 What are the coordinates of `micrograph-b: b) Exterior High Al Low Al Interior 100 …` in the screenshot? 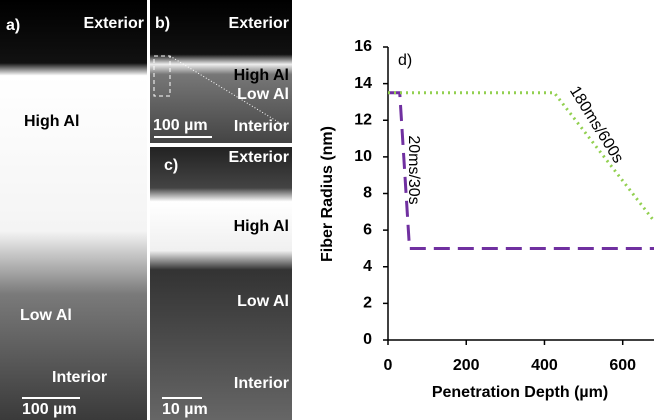 It's located at (221, 71).